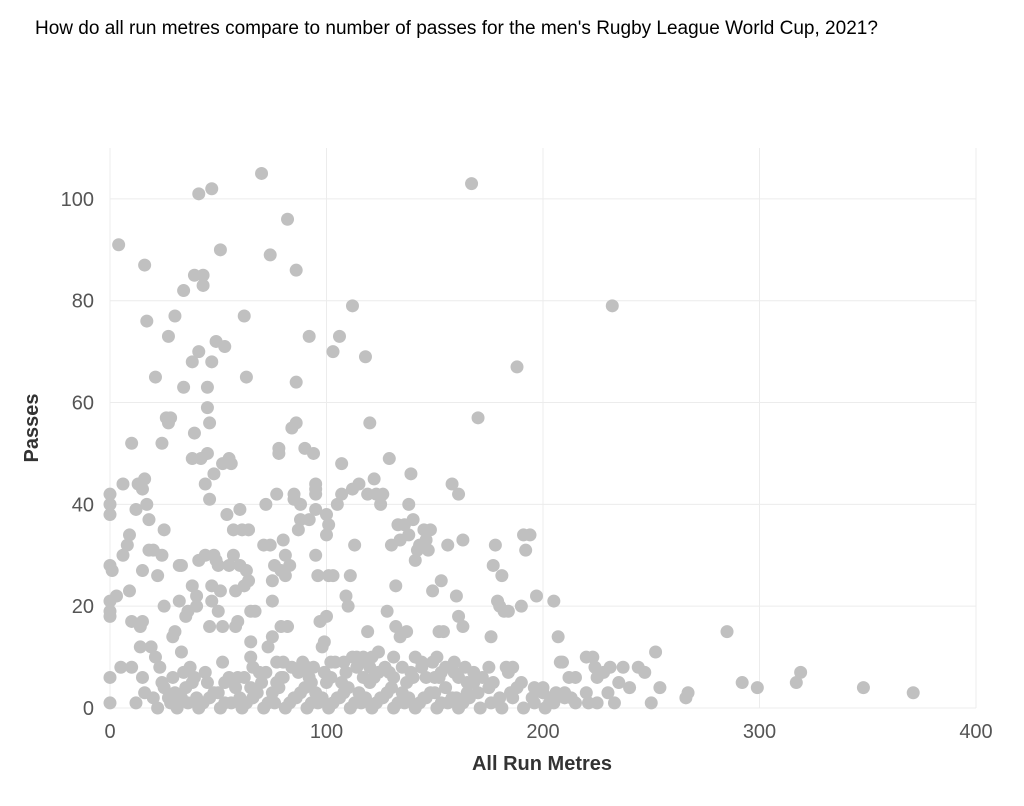 The height and width of the screenshot is (806, 1024). I want to click on x-tick-label: 400, so click(975, 732).